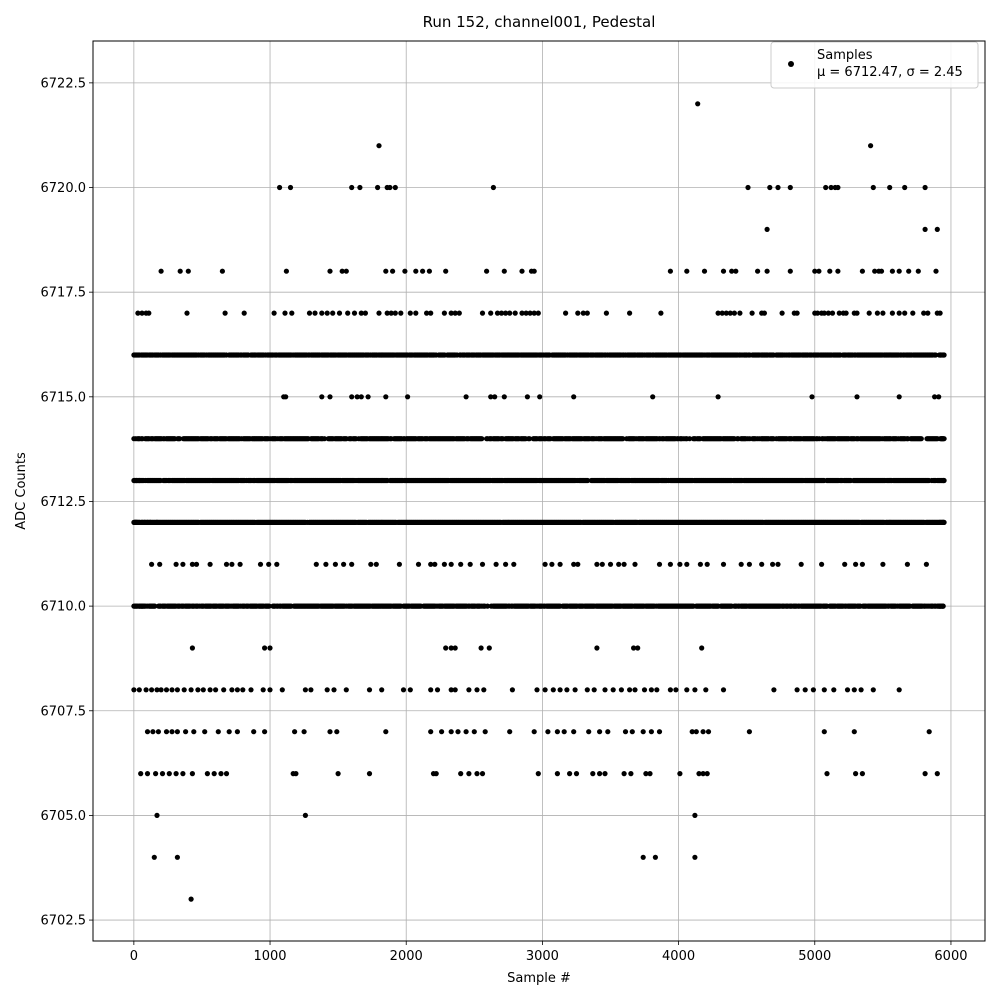 The image size is (1000, 1000). What do you see at coordinates (64, 816) in the screenshot?
I see `y-tick-label: 6705.0` at bounding box center [64, 816].